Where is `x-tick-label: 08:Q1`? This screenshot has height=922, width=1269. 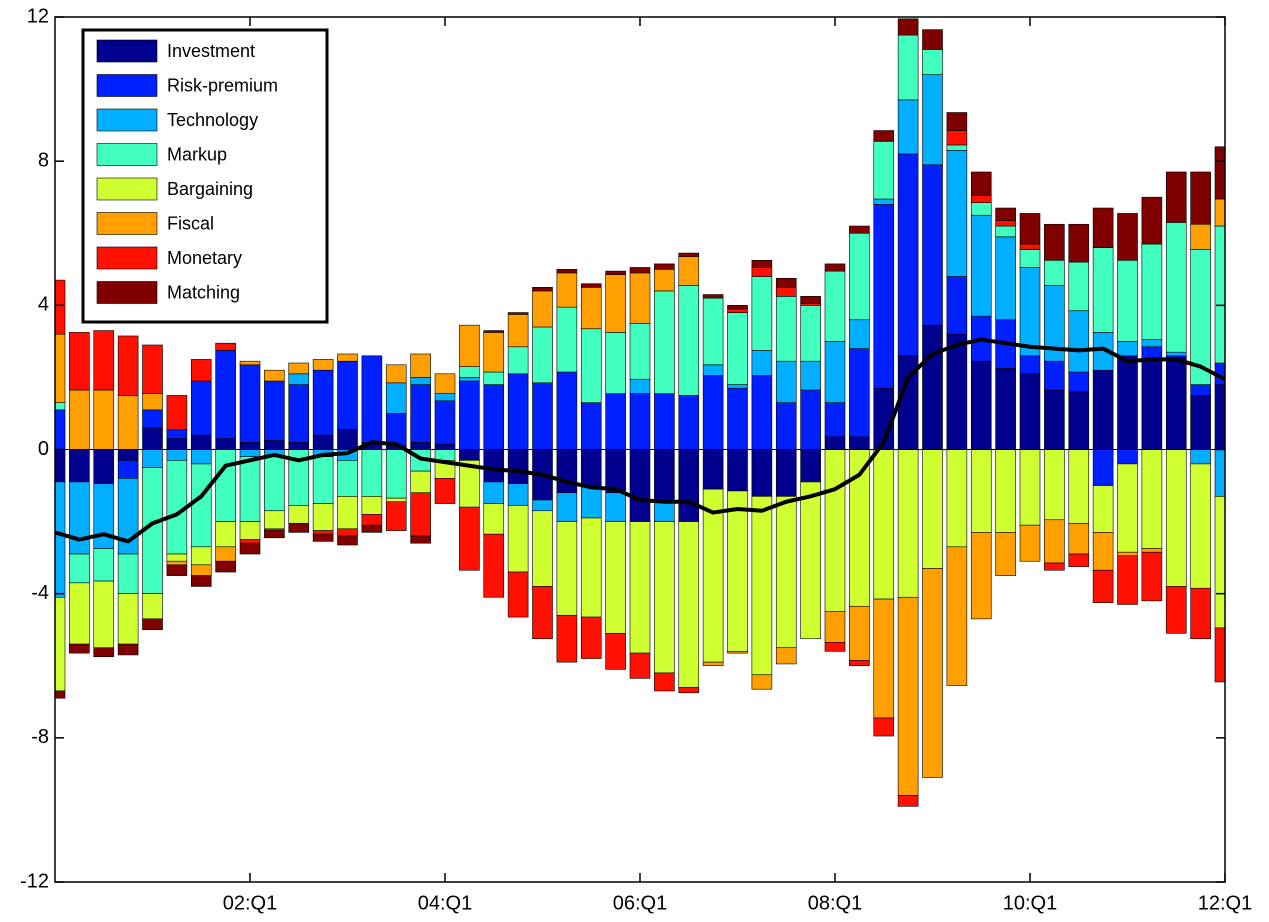
x-tick-label: 08:Q1 is located at coordinates (835, 903).